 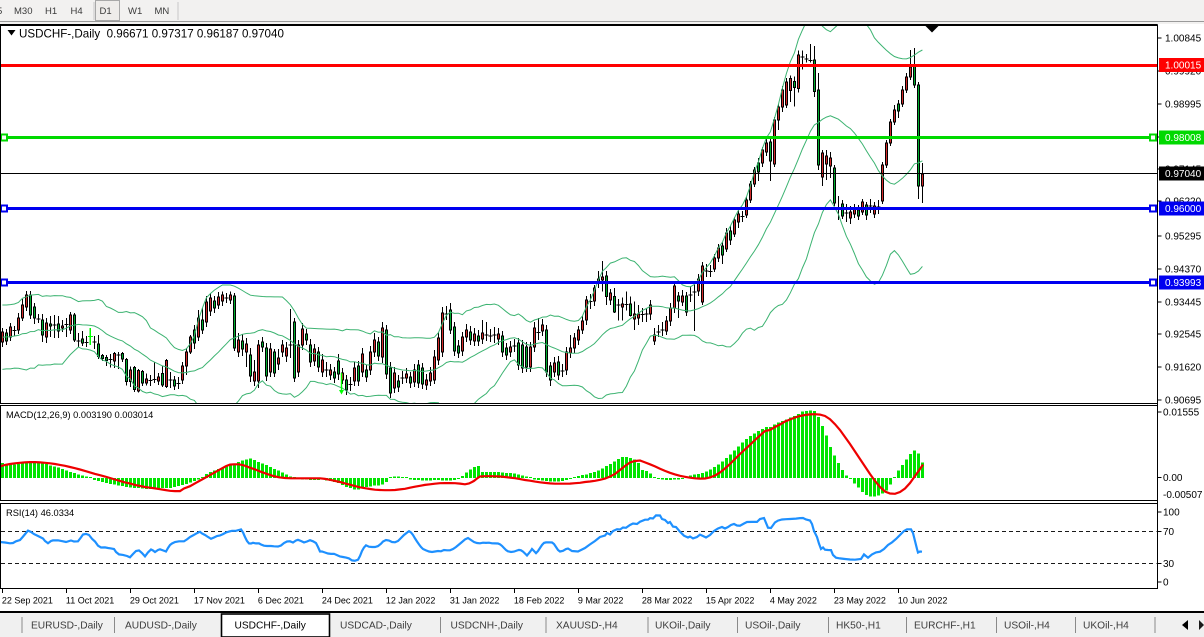 What do you see at coordinates (601, 601) in the screenshot?
I see `svg-text: 9 Mar 2022` at bounding box center [601, 601].